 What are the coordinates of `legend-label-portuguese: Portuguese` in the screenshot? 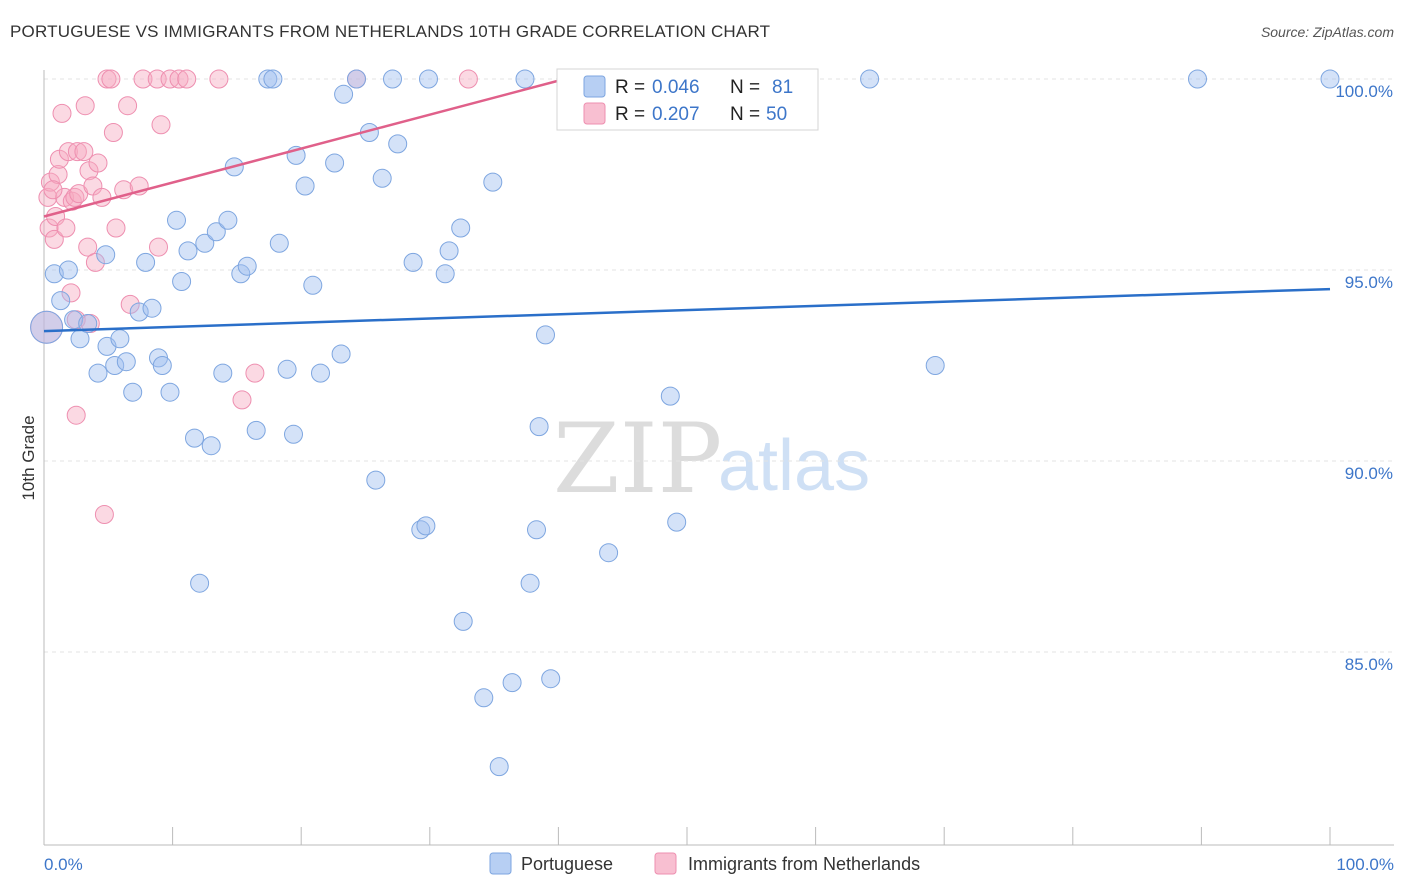 It's located at (567, 864).